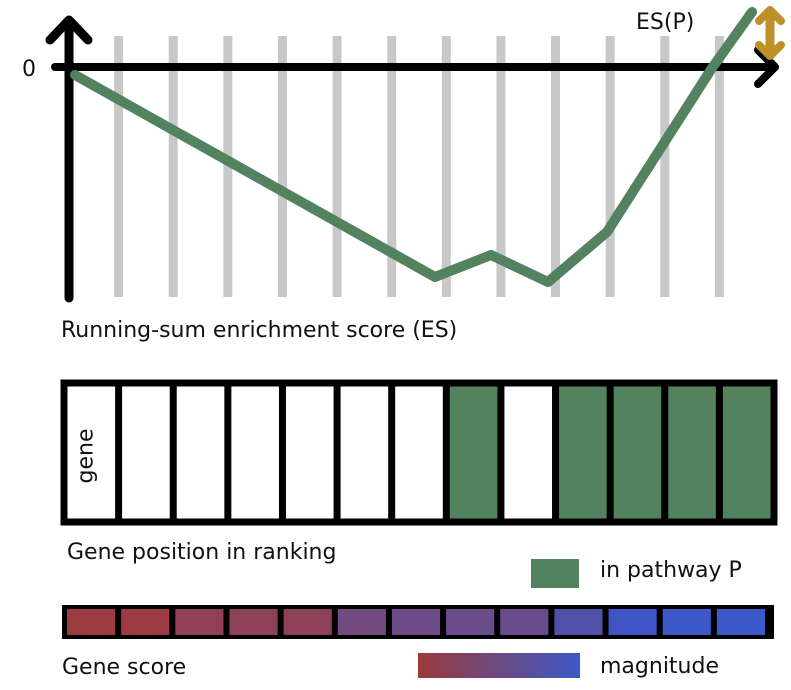 The height and width of the screenshot is (690, 791). I want to click on es-magnitude-arrow, so click(770, 33).